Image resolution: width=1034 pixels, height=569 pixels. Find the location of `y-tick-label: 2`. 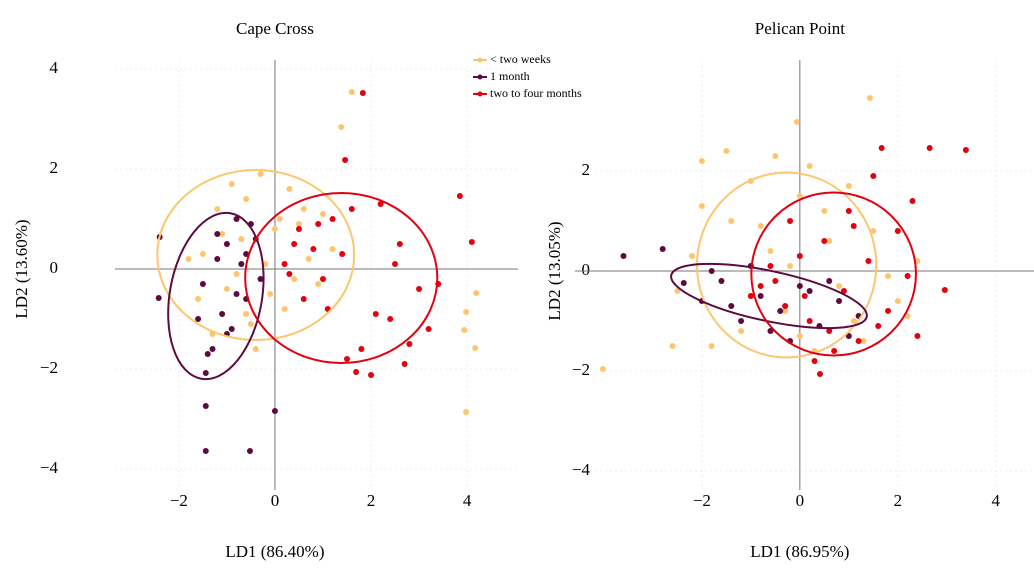

y-tick-label: 2 is located at coordinates (54, 167).